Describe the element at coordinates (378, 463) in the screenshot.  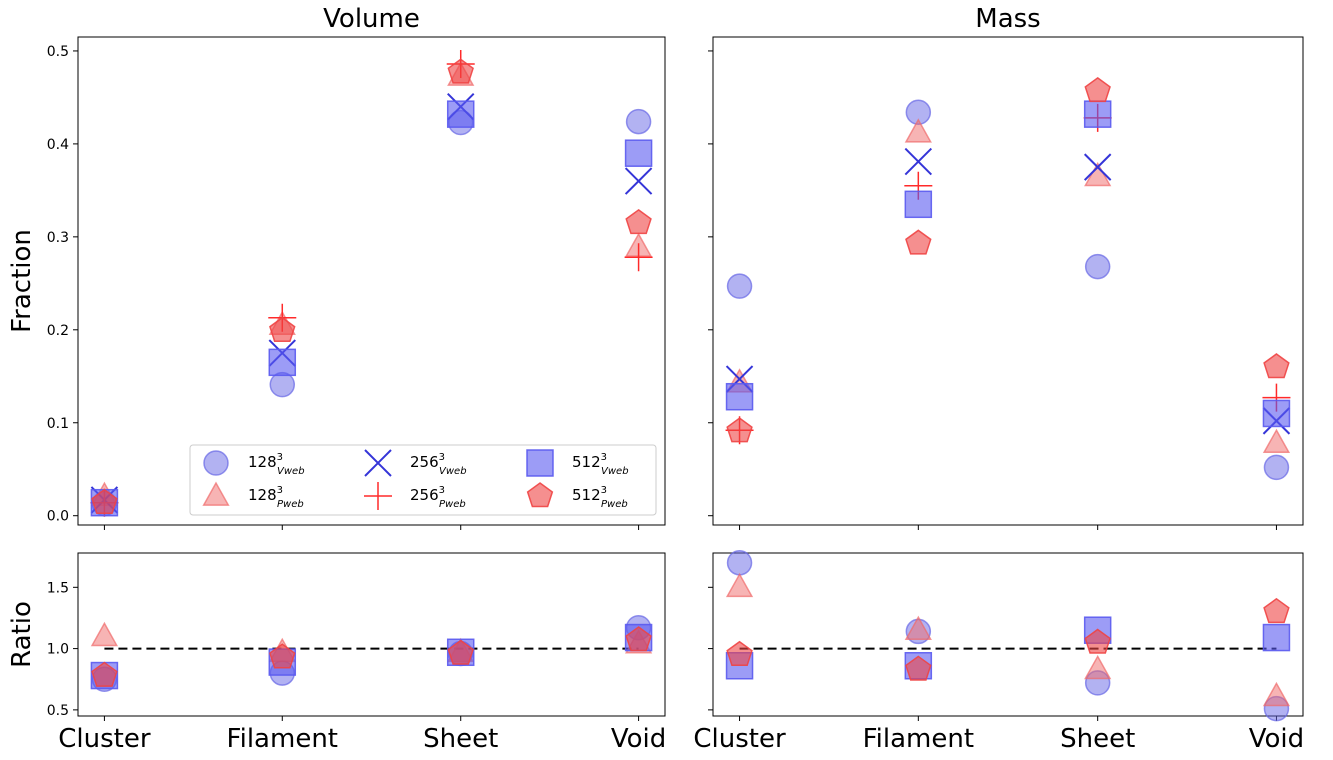
I see `legend-marker-v256` at that location.